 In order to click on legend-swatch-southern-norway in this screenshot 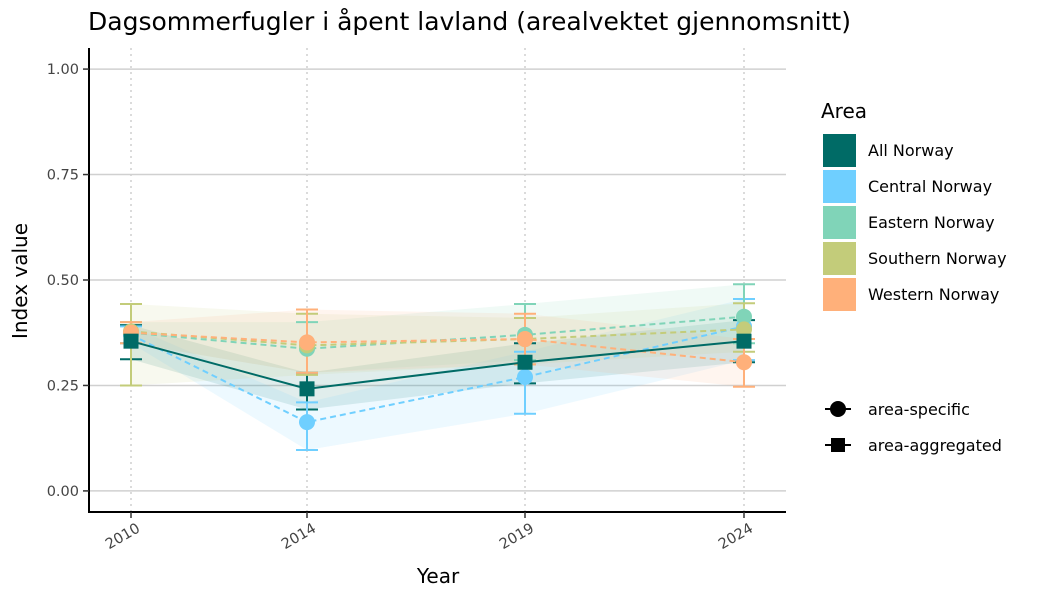, I will do `click(839, 258)`.